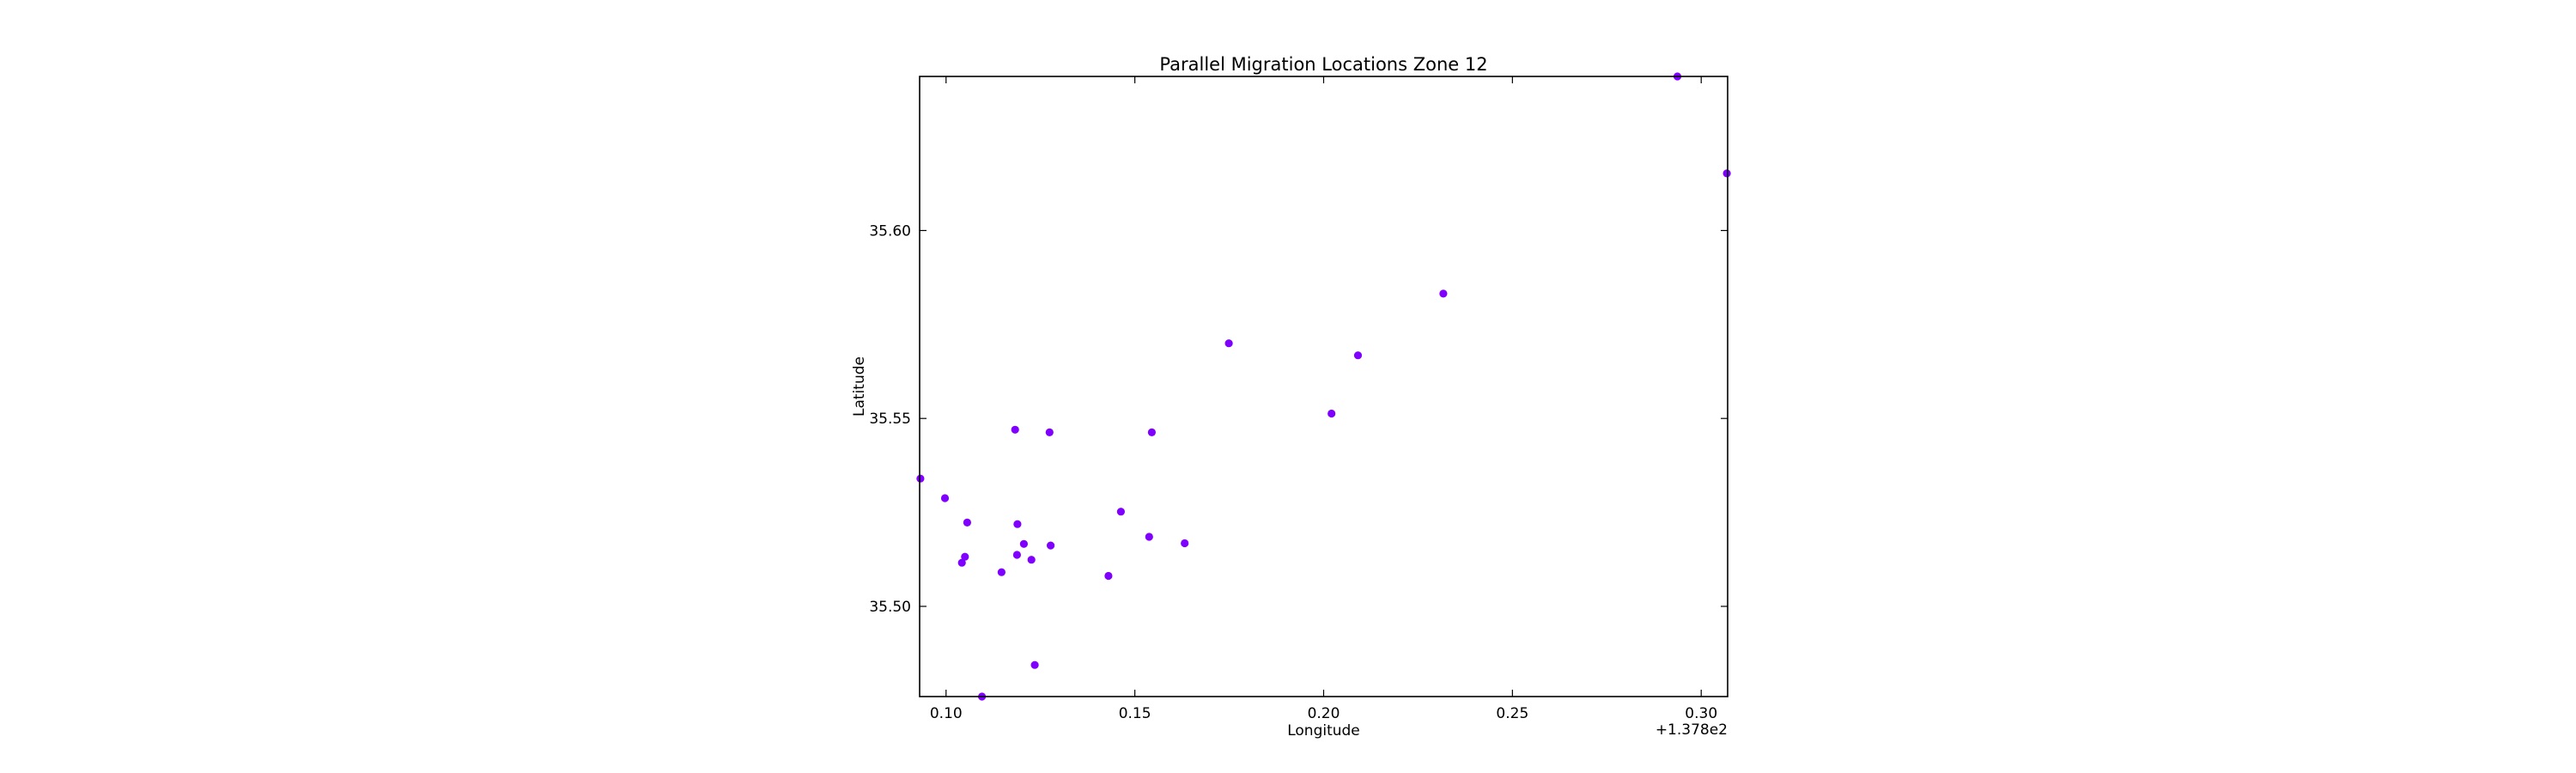  What do you see at coordinates (1324, 713) in the screenshot?
I see `x-tick-label: 0.20` at bounding box center [1324, 713].